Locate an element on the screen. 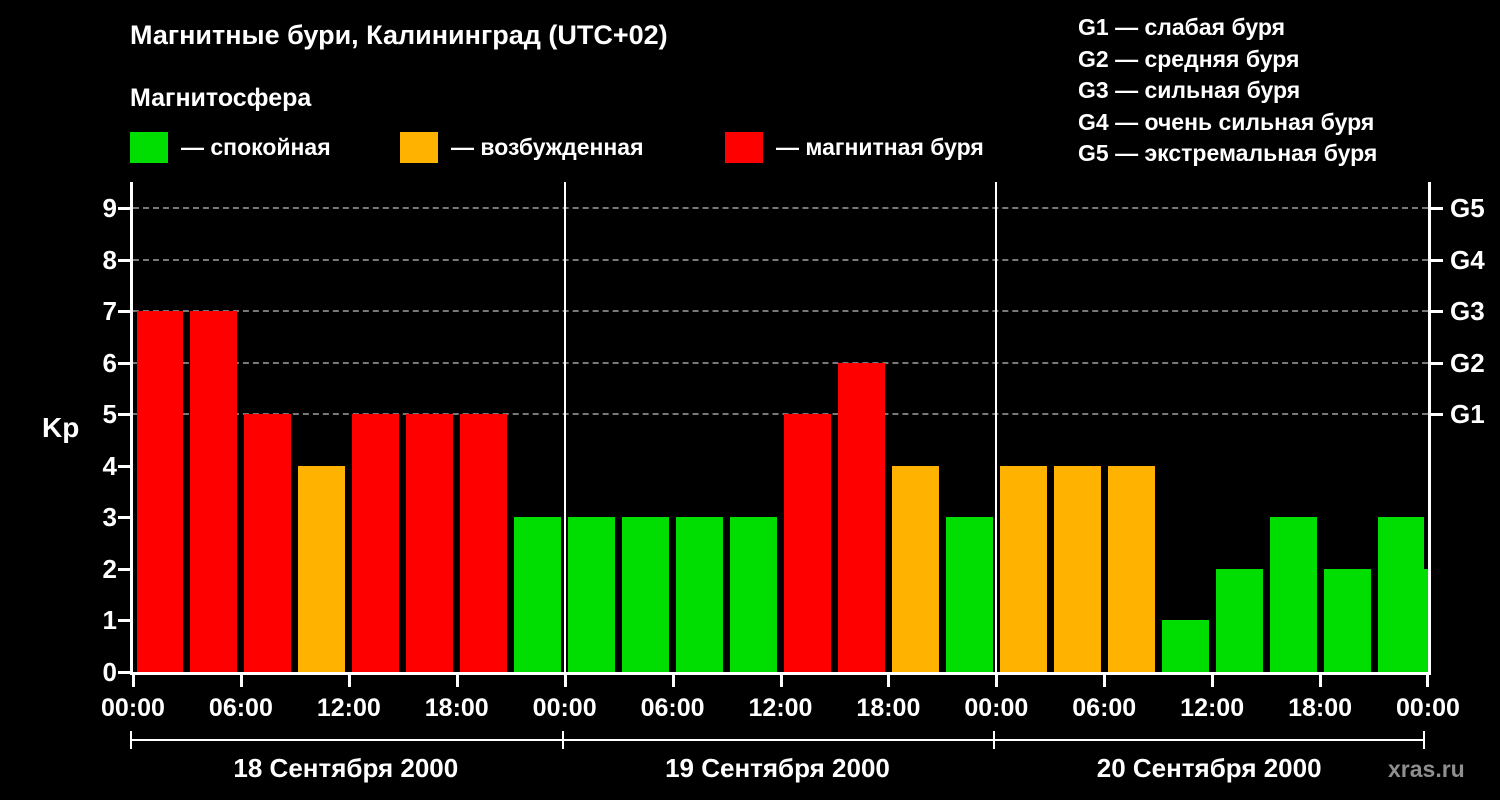 The width and height of the screenshot is (1500, 800). y-axis-label: 3 is located at coordinates (109, 517).